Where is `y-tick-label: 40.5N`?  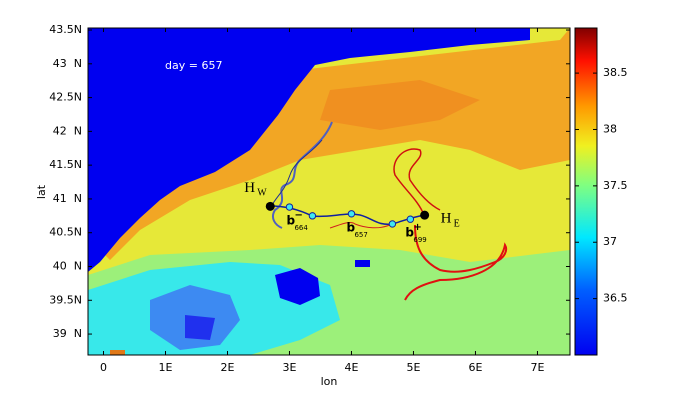
y-tick-label: 40.5N is located at coordinates (65, 232).